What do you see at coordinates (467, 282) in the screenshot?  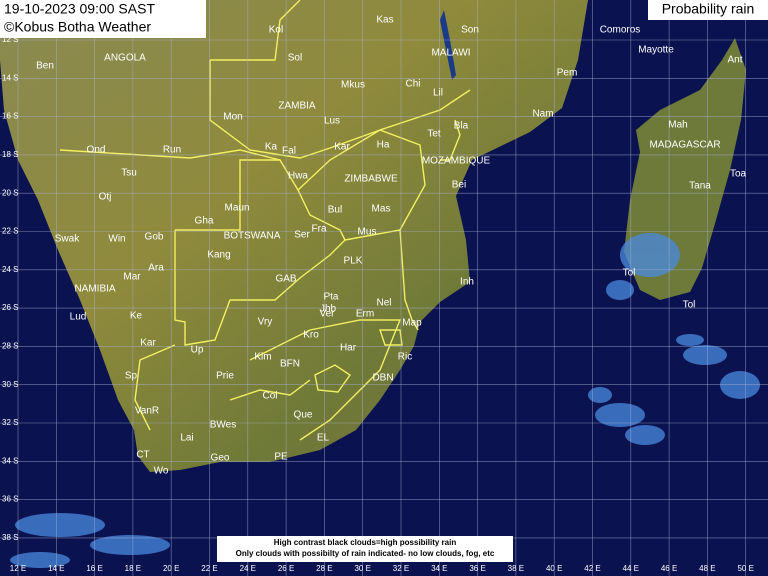 I see `place-label: Inh` at bounding box center [467, 282].